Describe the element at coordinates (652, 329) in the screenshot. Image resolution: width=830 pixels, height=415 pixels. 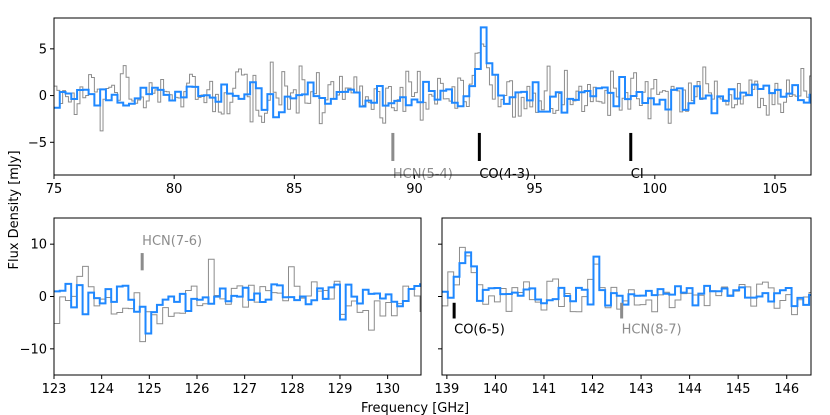
I see `line-marker-label: HCN(8-7)` at that location.